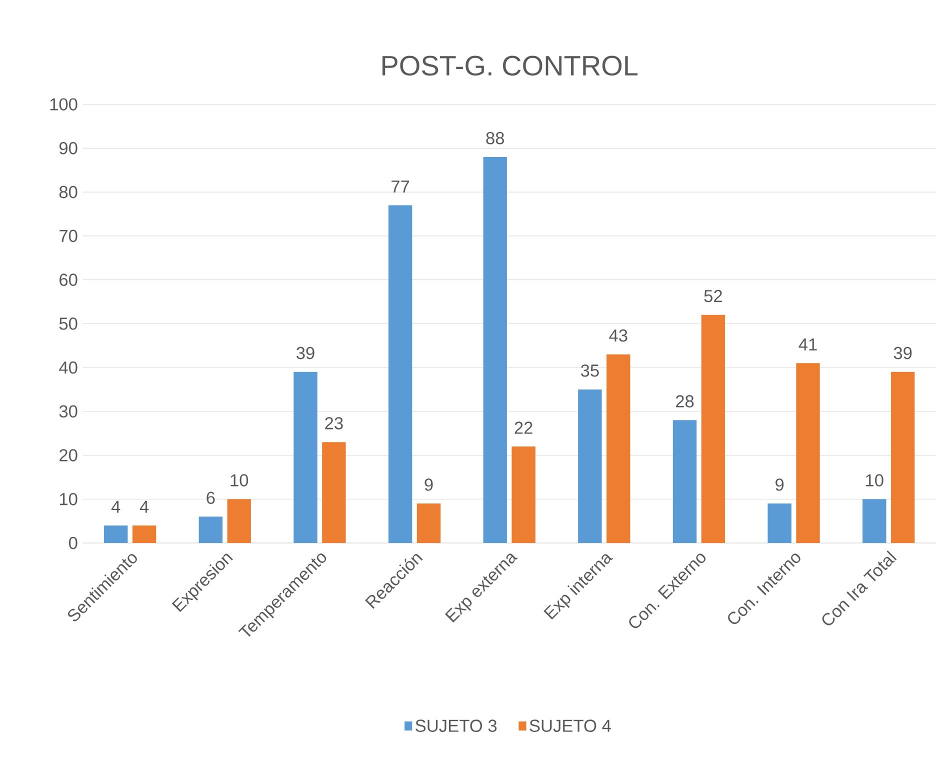 This screenshot has height=761, width=952. I want to click on y-tick-label: 20, so click(69, 455).